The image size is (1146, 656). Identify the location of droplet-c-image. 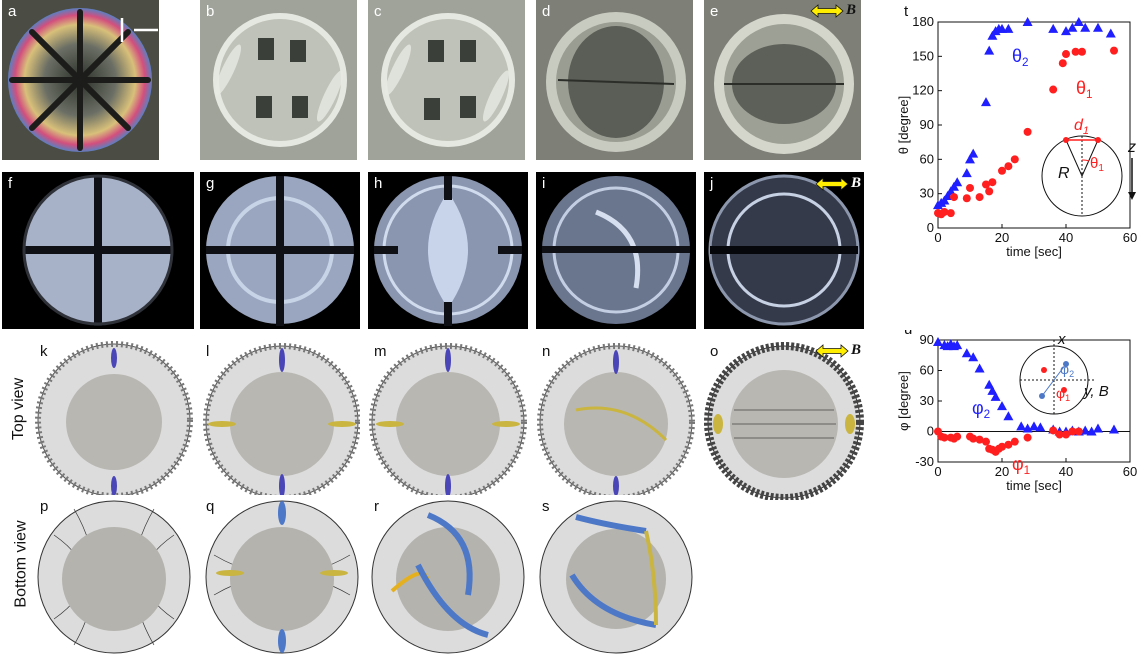
(446, 80).